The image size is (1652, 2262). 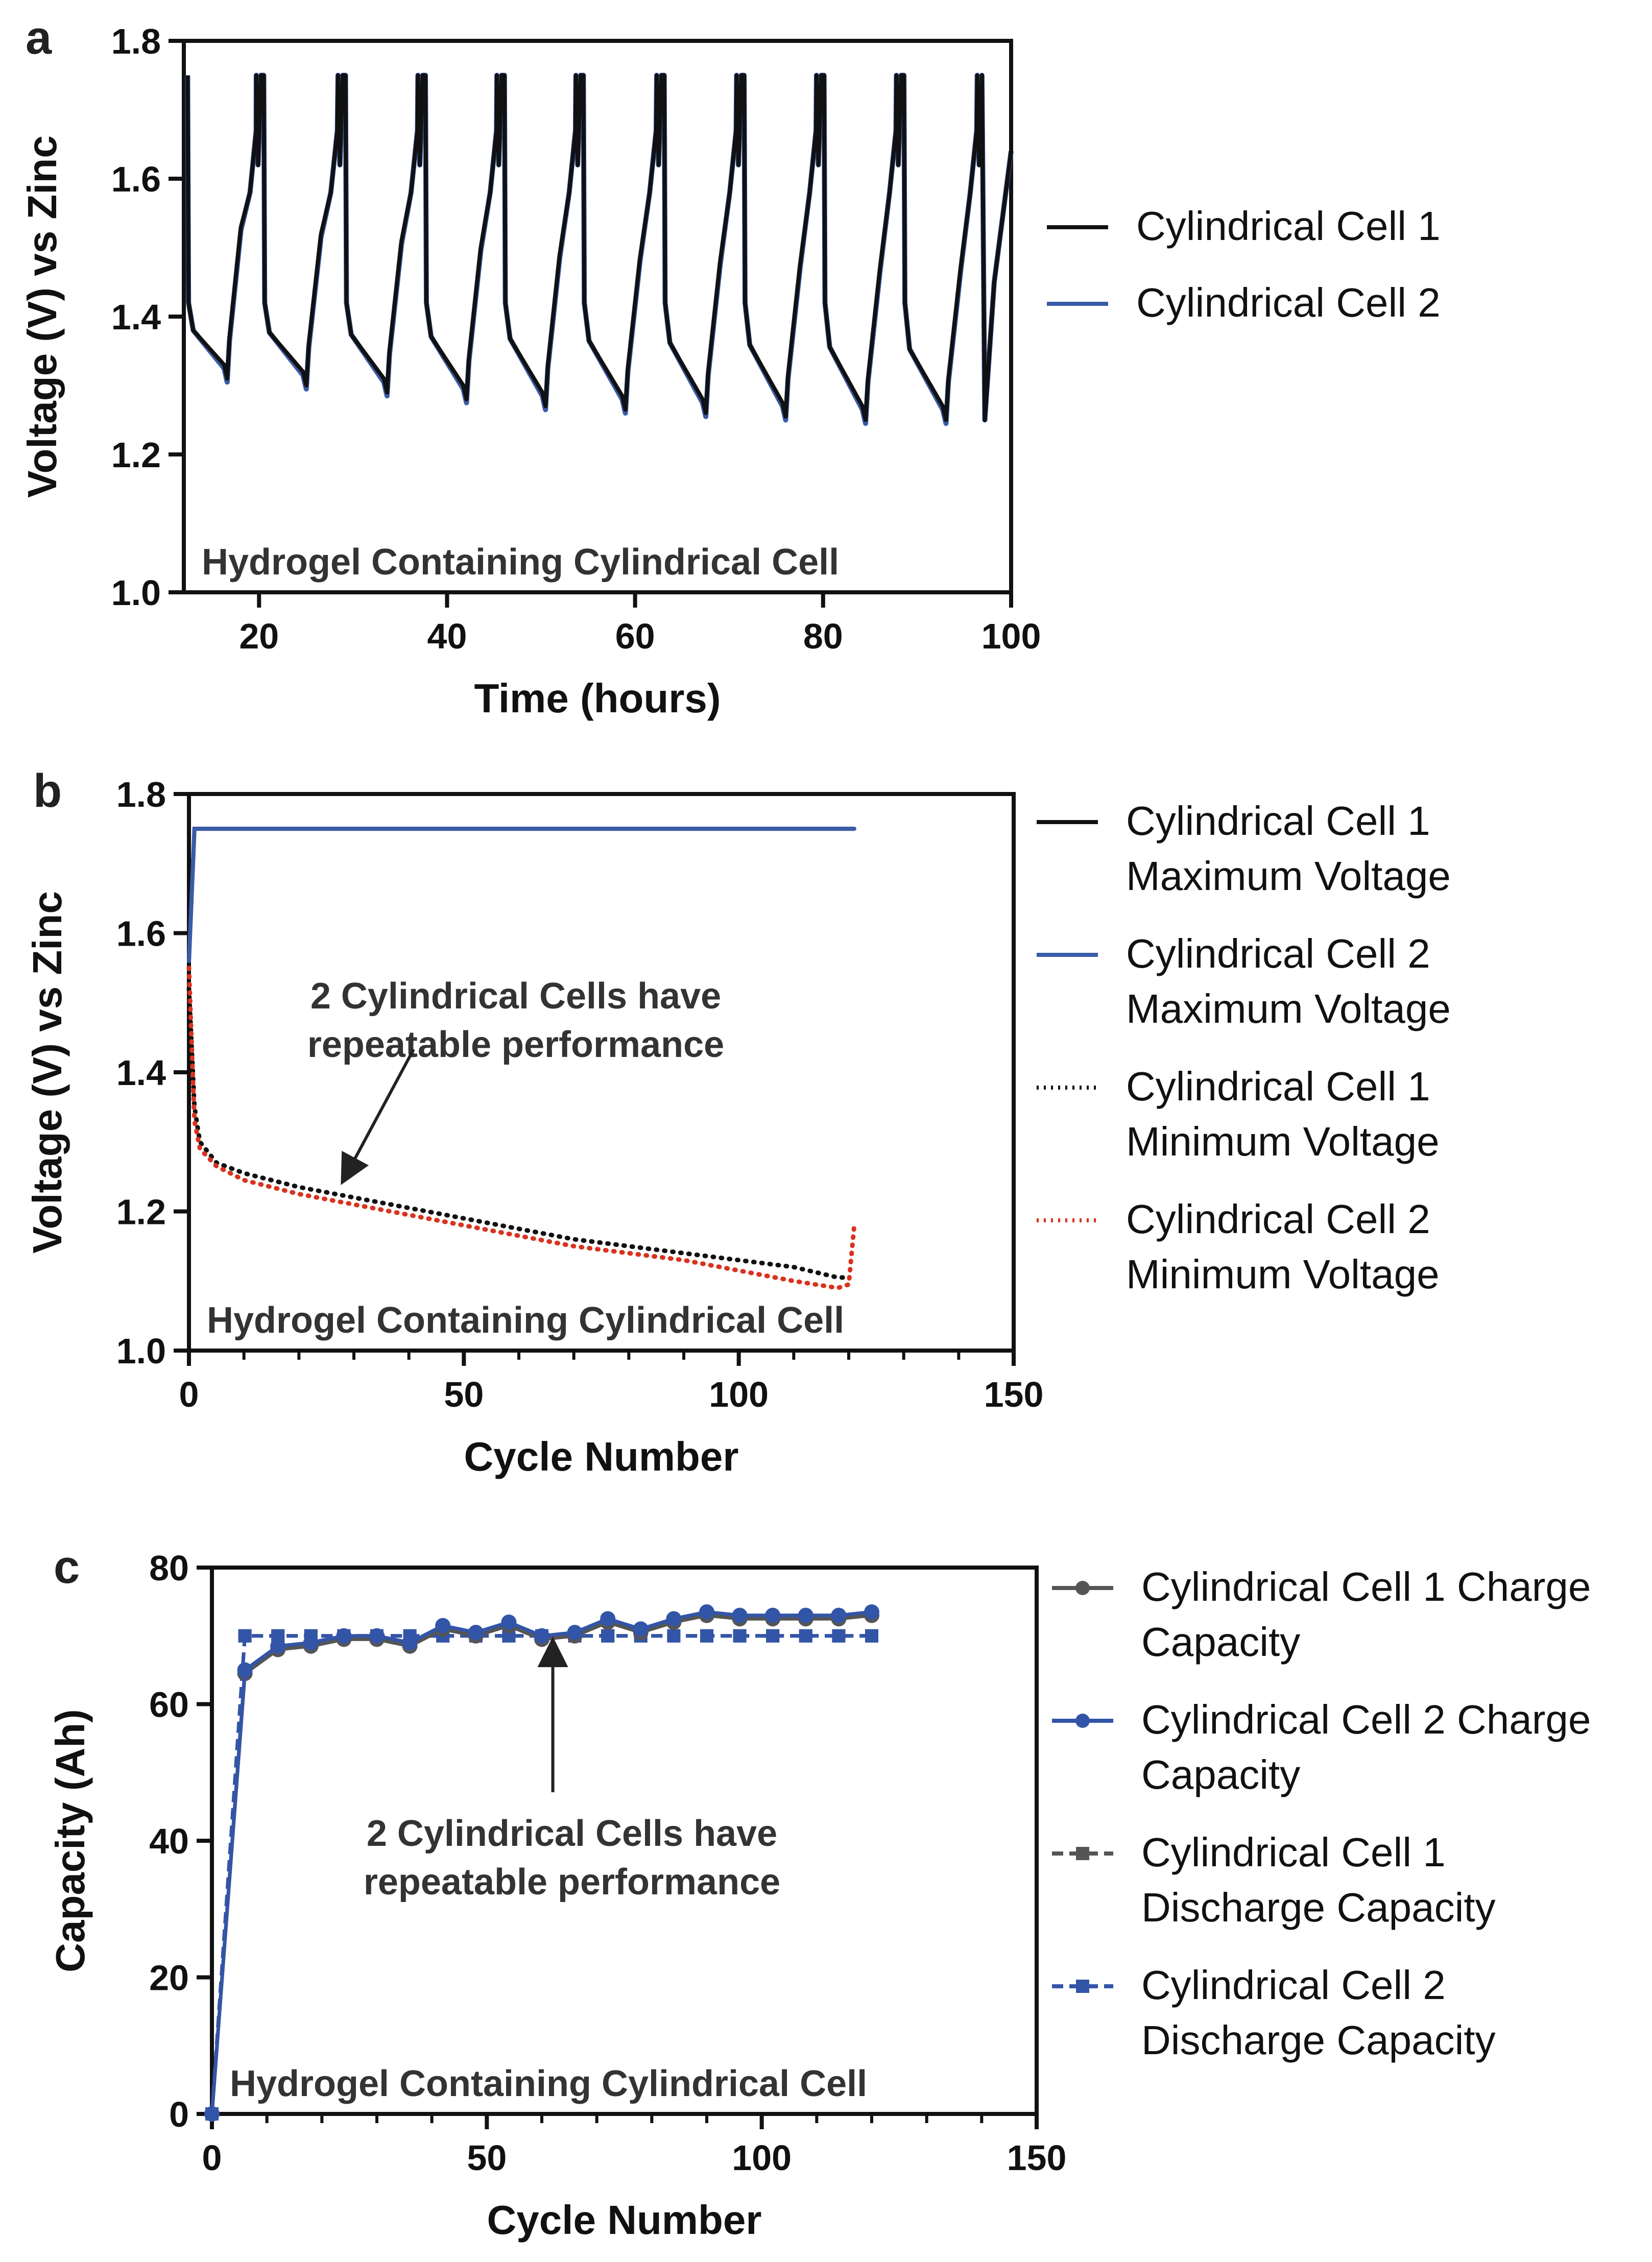 I want to click on x-tick-label: 60, so click(x=635, y=636).